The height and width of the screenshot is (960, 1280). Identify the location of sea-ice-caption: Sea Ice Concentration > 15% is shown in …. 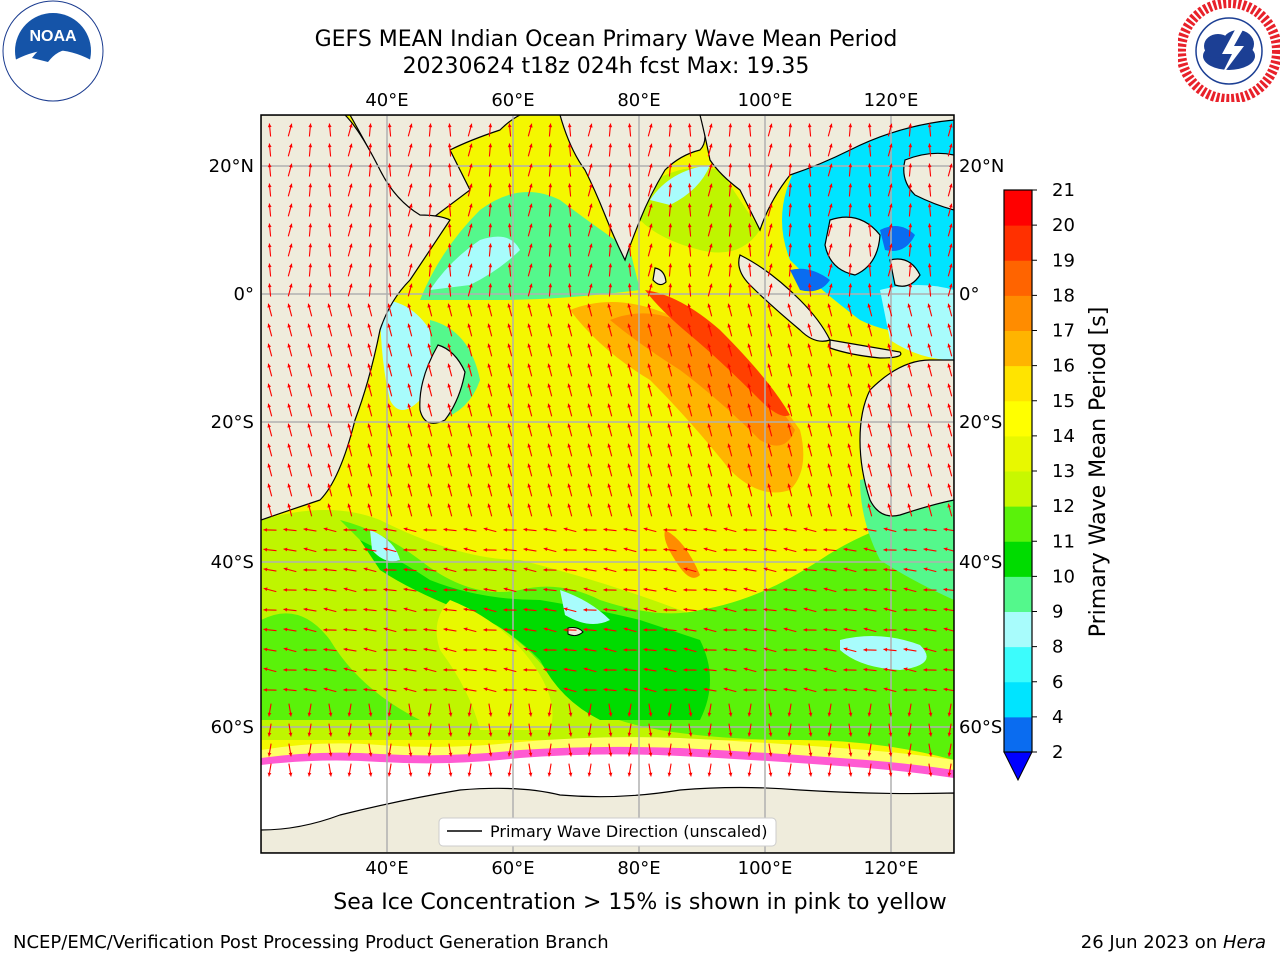
(640, 902).